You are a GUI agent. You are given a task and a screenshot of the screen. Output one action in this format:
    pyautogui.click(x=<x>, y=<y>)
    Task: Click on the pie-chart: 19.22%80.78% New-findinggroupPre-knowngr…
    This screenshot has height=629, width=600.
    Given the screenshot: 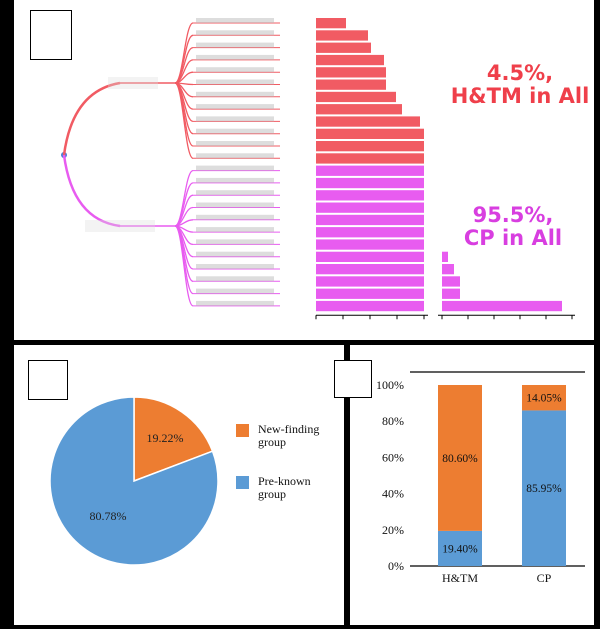 What is the action you would take?
    pyautogui.click(x=184, y=481)
    